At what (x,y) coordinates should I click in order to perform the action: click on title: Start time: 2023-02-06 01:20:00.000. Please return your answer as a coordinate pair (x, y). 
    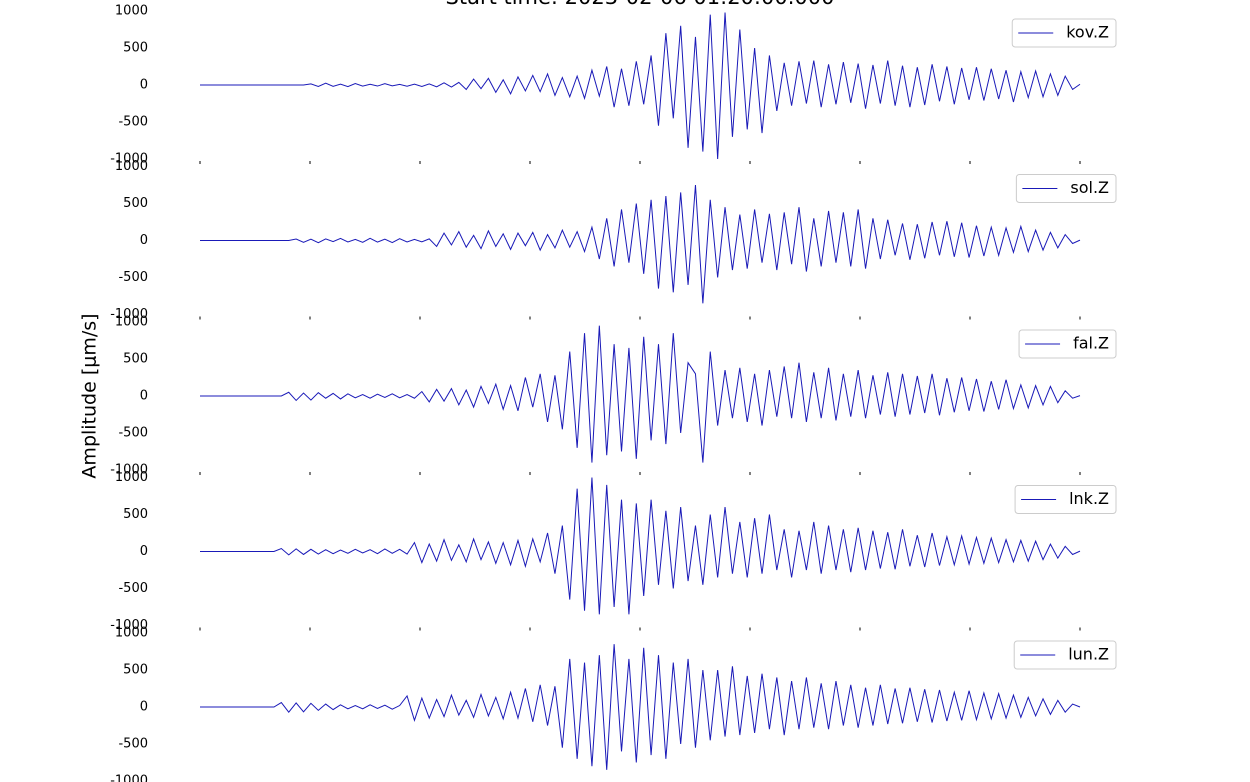
    Looking at the image, I should click on (640, 4).